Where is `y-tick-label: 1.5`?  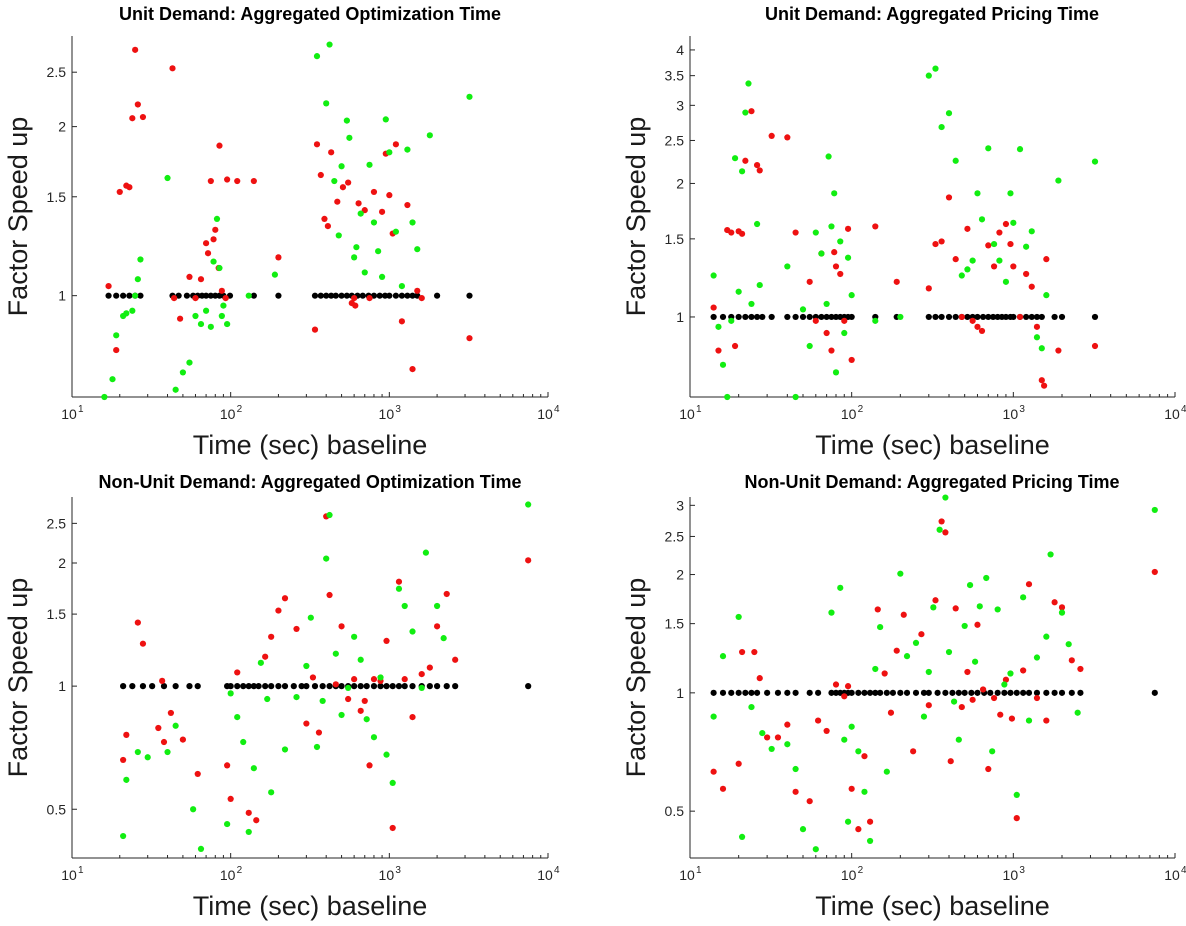 y-tick-label: 1.5 is located at coordinates (675, 239).